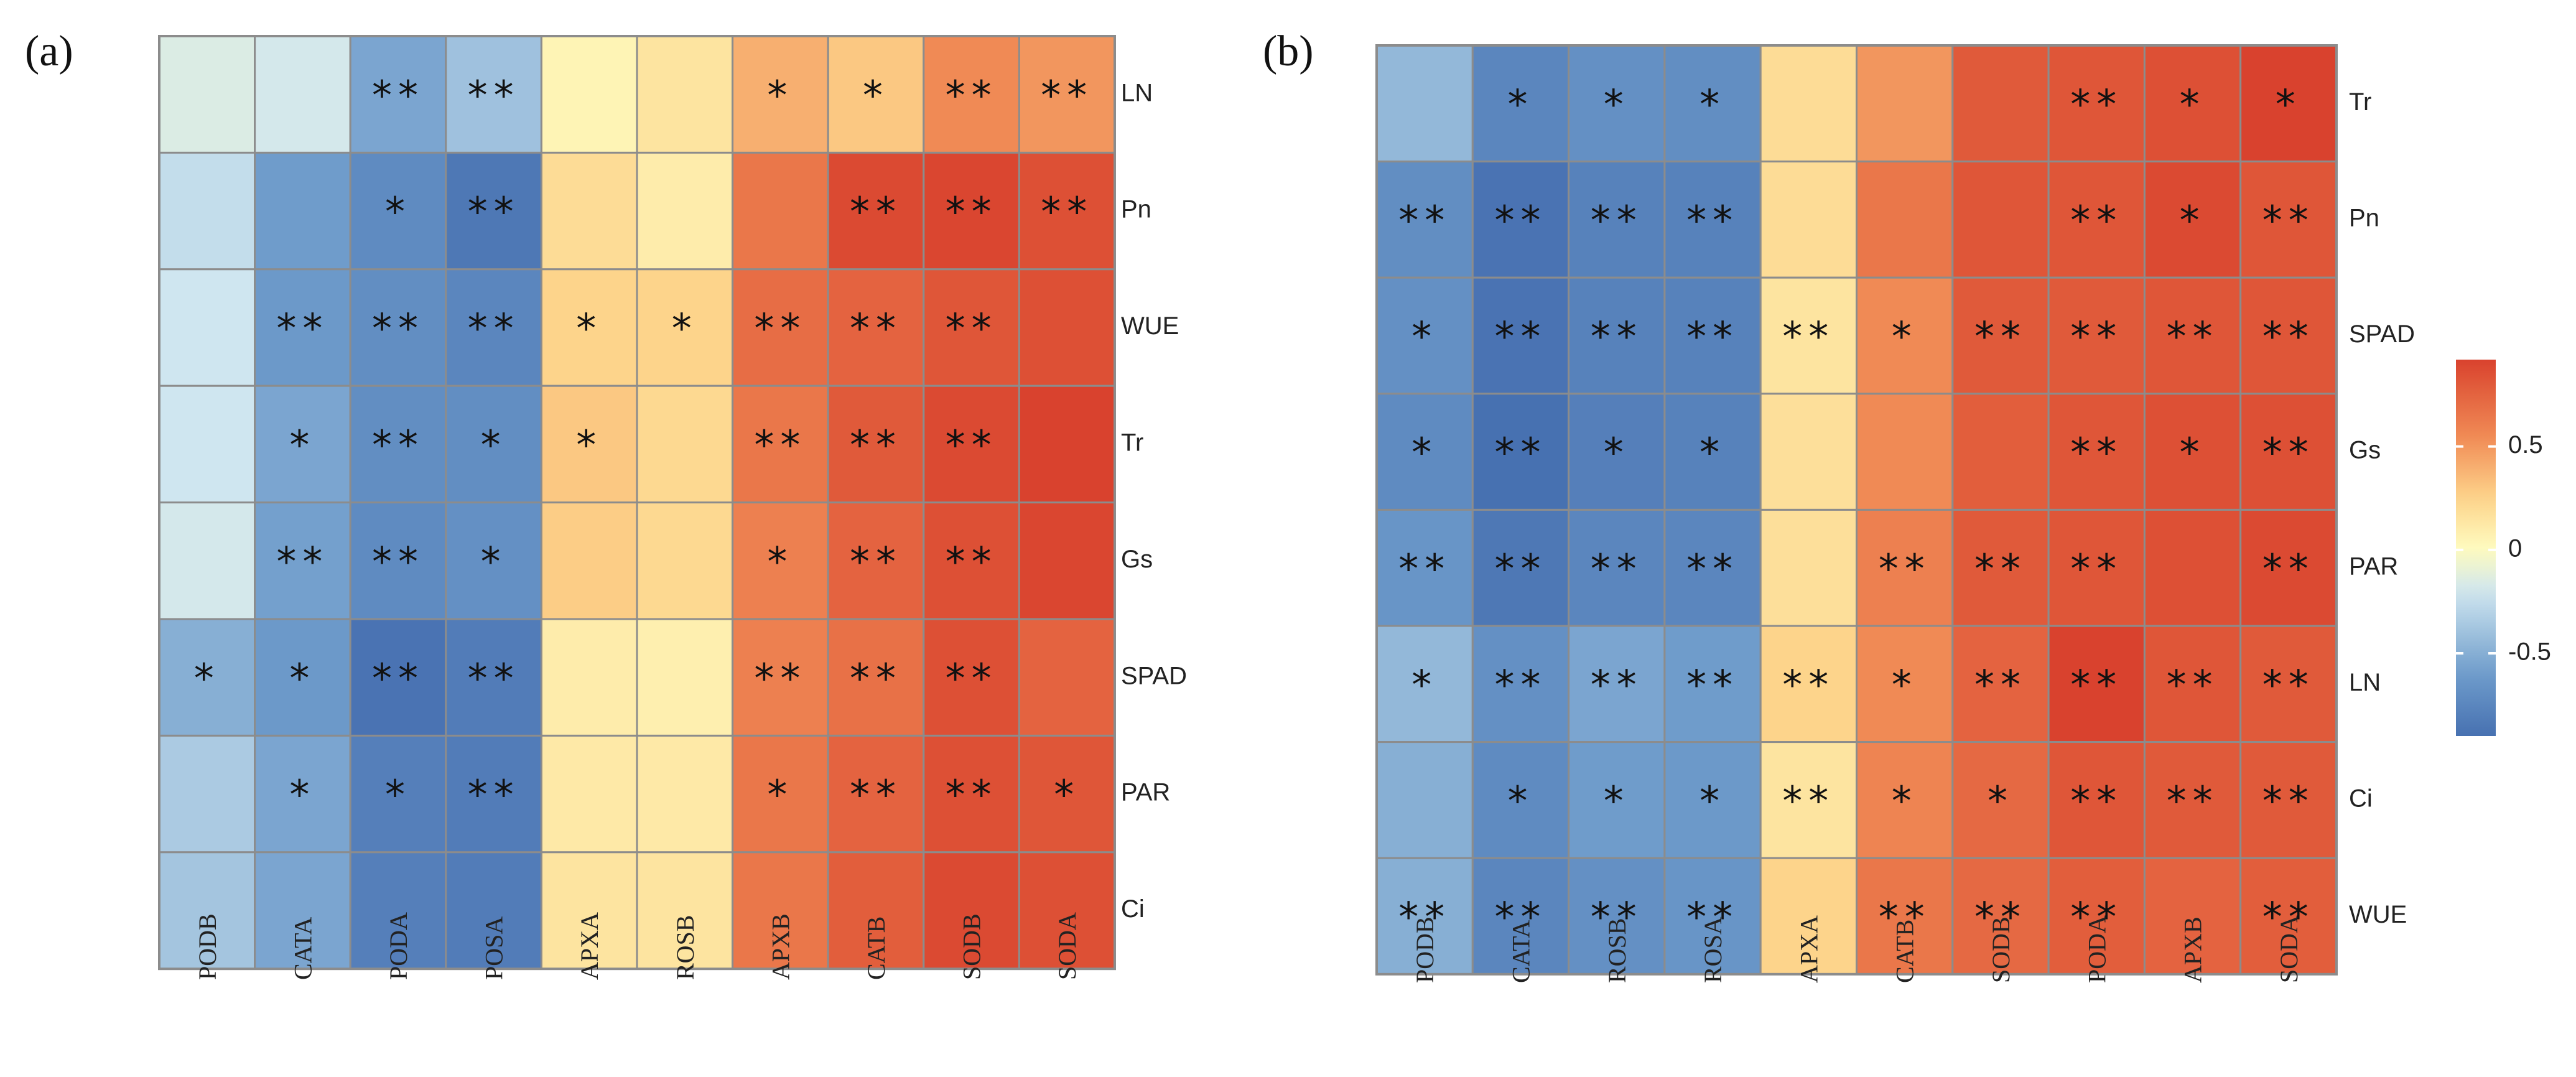 Image resolution: width=2576 pixels, height=1077 pixels. Describe the element at coordinates (2365, 450) in the screenshot. I see `row-label: Gs` at that location.